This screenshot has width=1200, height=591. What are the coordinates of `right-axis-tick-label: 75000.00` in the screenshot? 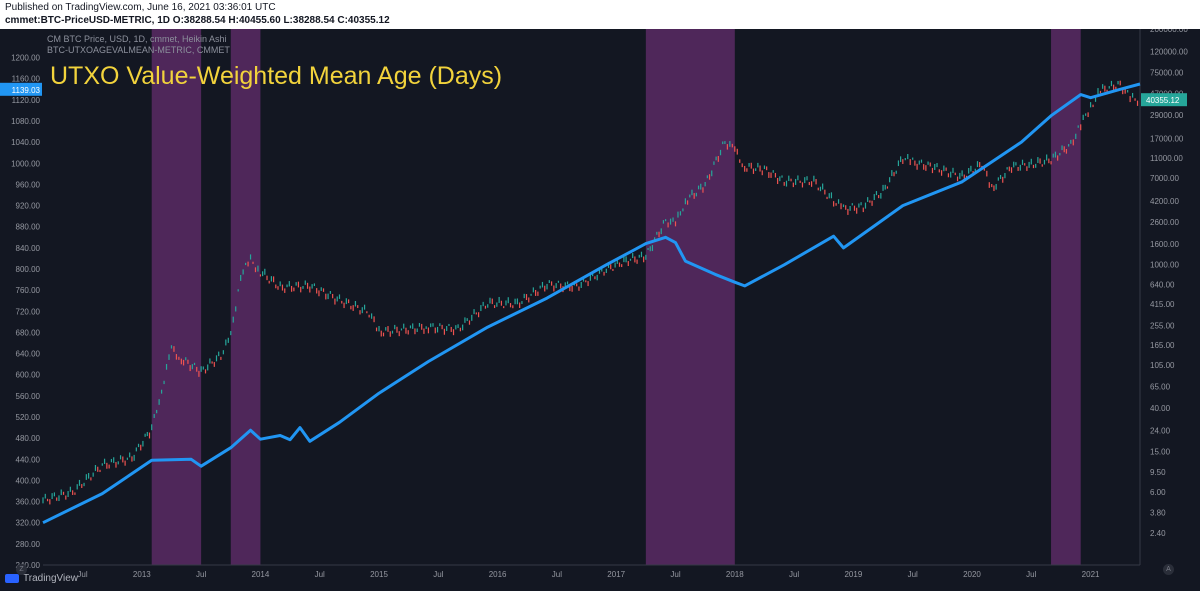 It's located at (1167, 73).